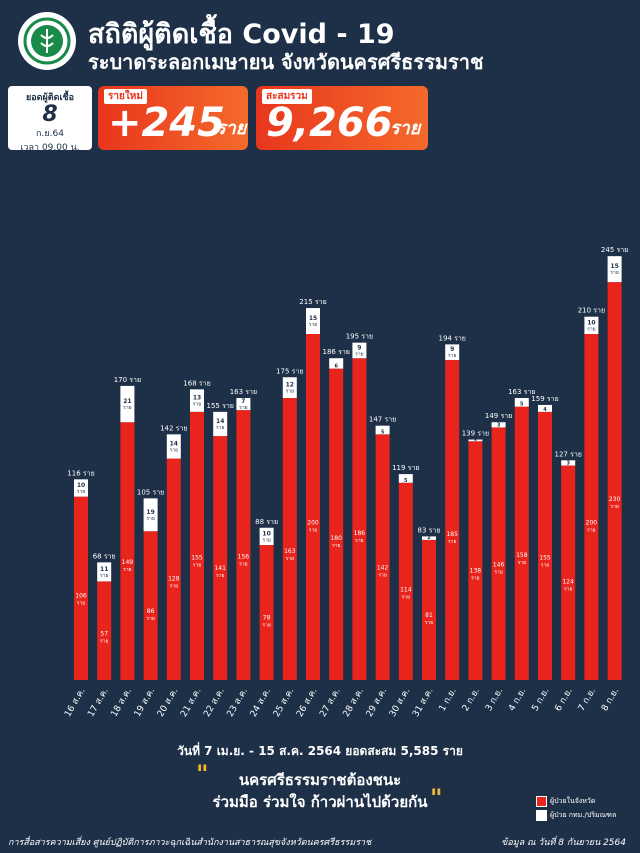 This screenshot has height=853, width=640. What do you see at coordinates (576, 810) in the screenshot?
I see `chart-legend: ผู้ป่วยในจังหวัด ผู้ป่วย กทม./ปริมณฑล` at bounding box center [576, 810].